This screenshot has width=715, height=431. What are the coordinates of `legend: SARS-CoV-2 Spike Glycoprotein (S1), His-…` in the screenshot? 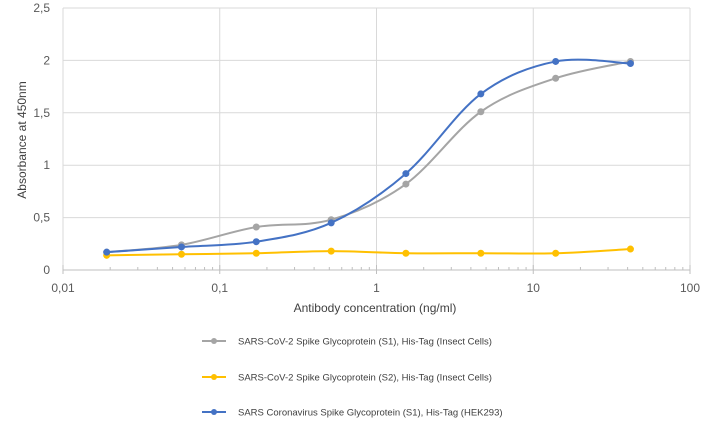 It's located at (352, 378).